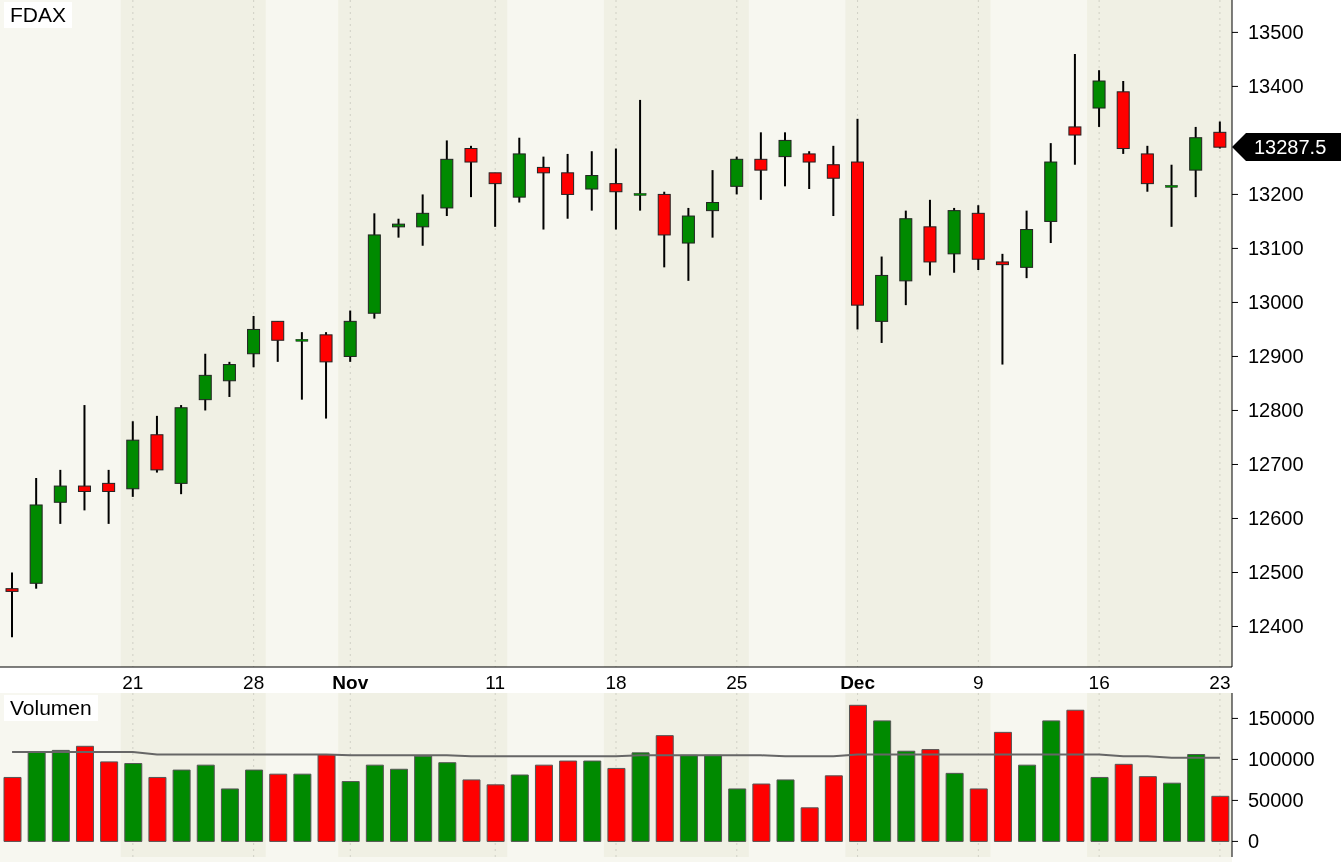 The height and width of the screenshot is (868, 1341). Describe the element at coordinates (1276, 356) in the screenshot. I see `y-tick-label: 12900` at that location.